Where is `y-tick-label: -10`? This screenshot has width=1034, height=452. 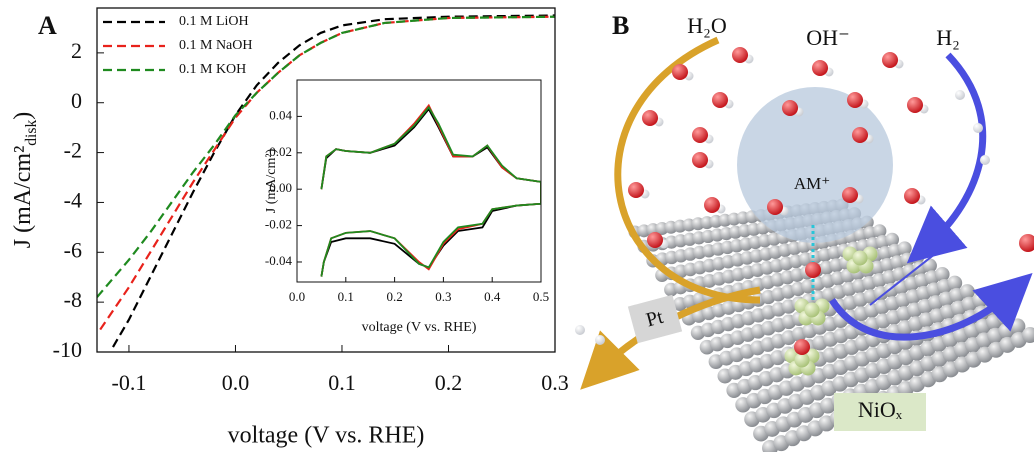
y-tick-label: -10 is located at coordinates (67, 349).